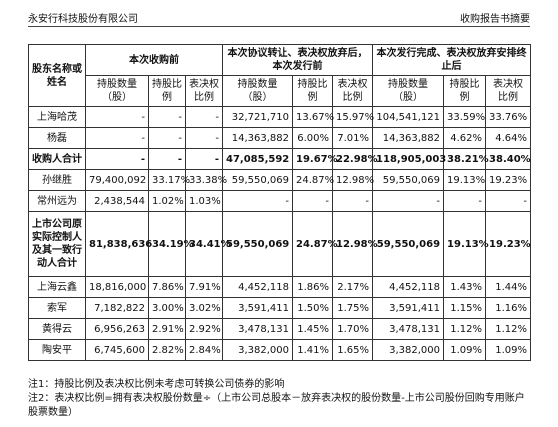 The width and height of the screenshot is (558, 427). What do you see at coordinates (465, 308) in the screenshot?
I see `table-cell: 1.15%` at bounding box center [465, 308].